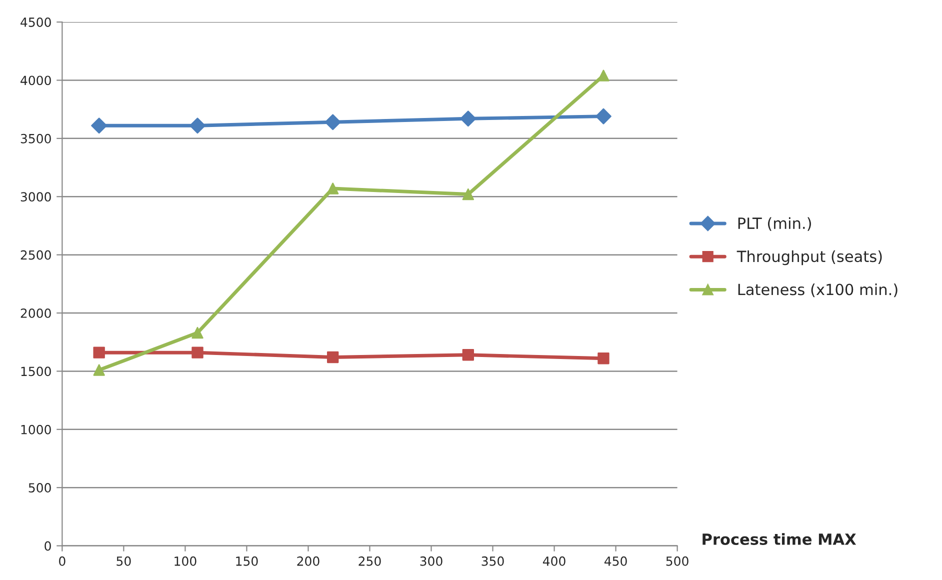  What do you see at coordinates (36, 371) in the screenshot?
I see `y-tick-label: 1500` at bounding box center [36, 371].